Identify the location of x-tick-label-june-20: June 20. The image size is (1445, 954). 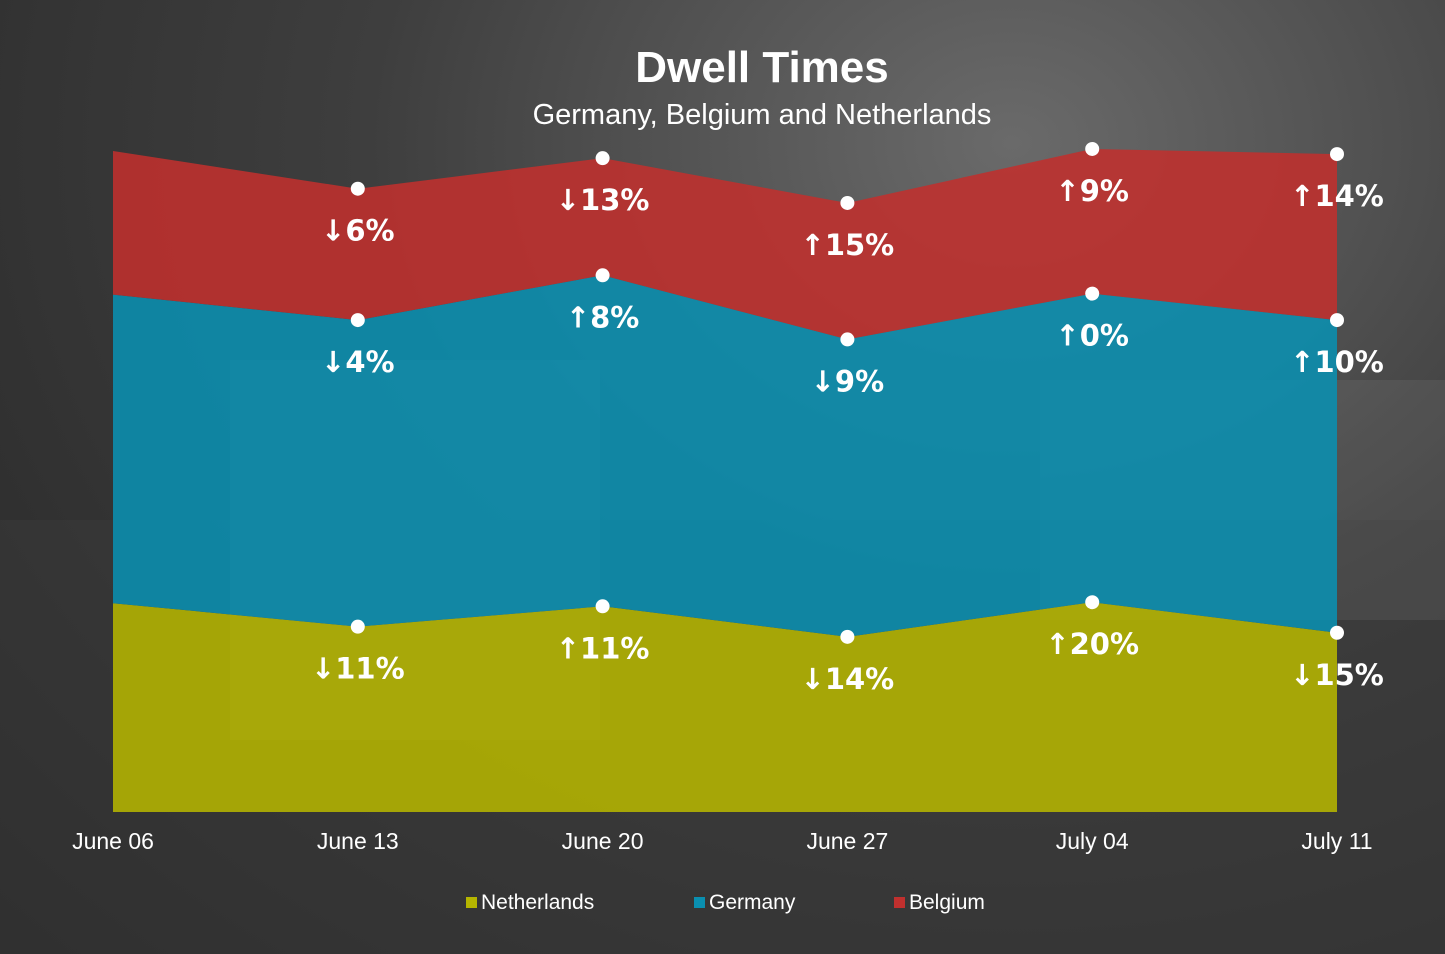
(603, 841).